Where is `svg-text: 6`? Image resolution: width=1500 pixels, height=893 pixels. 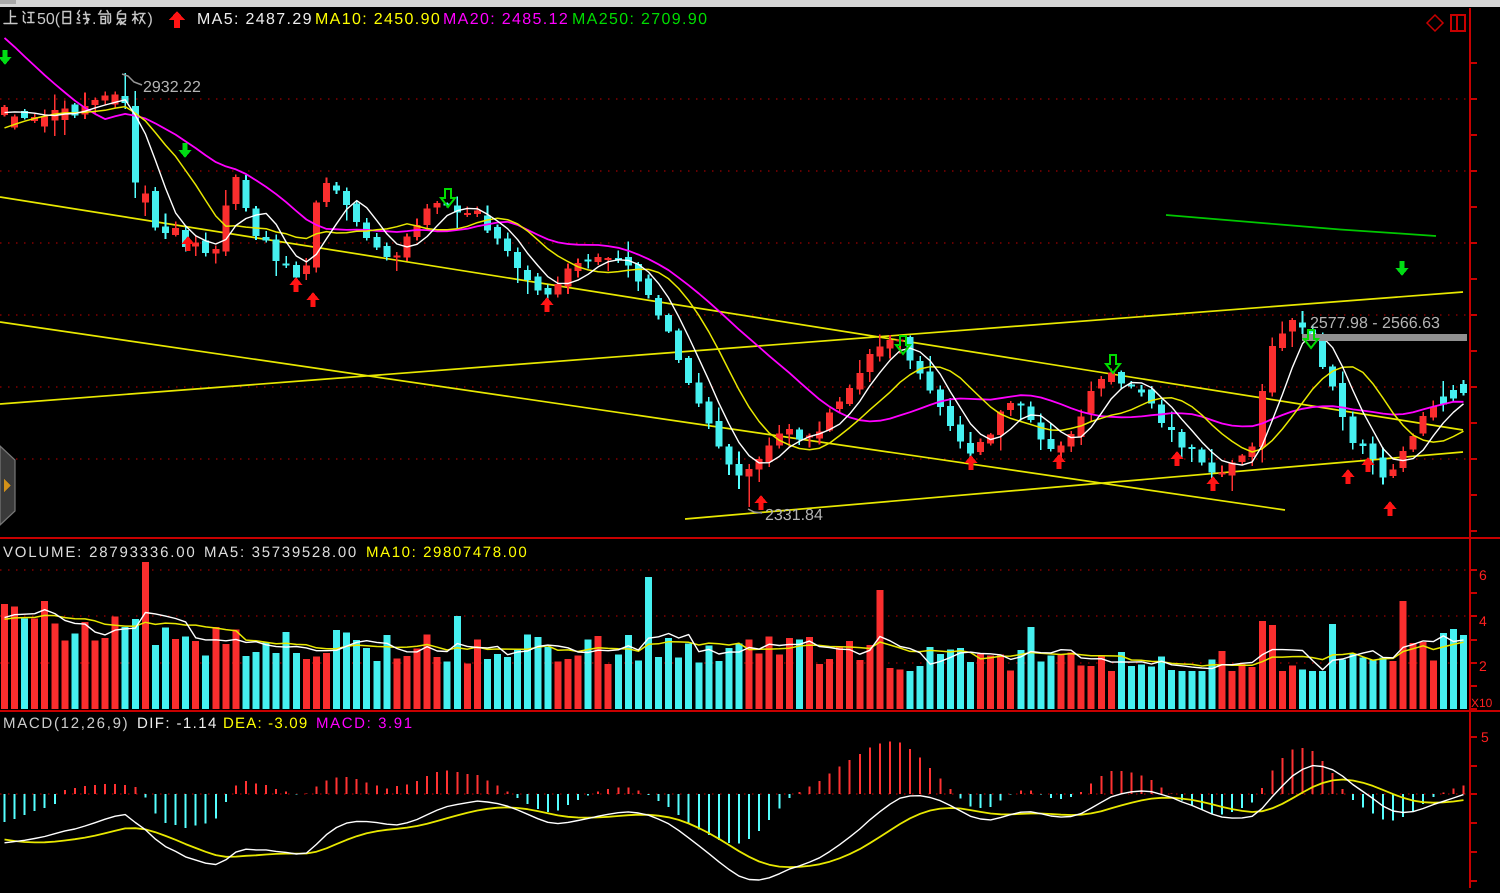 svg-text: 6 is located at coordinates (1483, 575).